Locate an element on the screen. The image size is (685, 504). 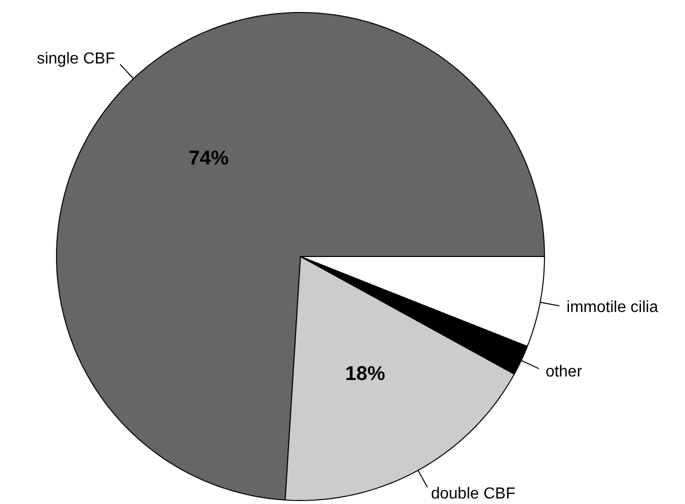
slice-label: double CBF is located at coordinates (473, 493).